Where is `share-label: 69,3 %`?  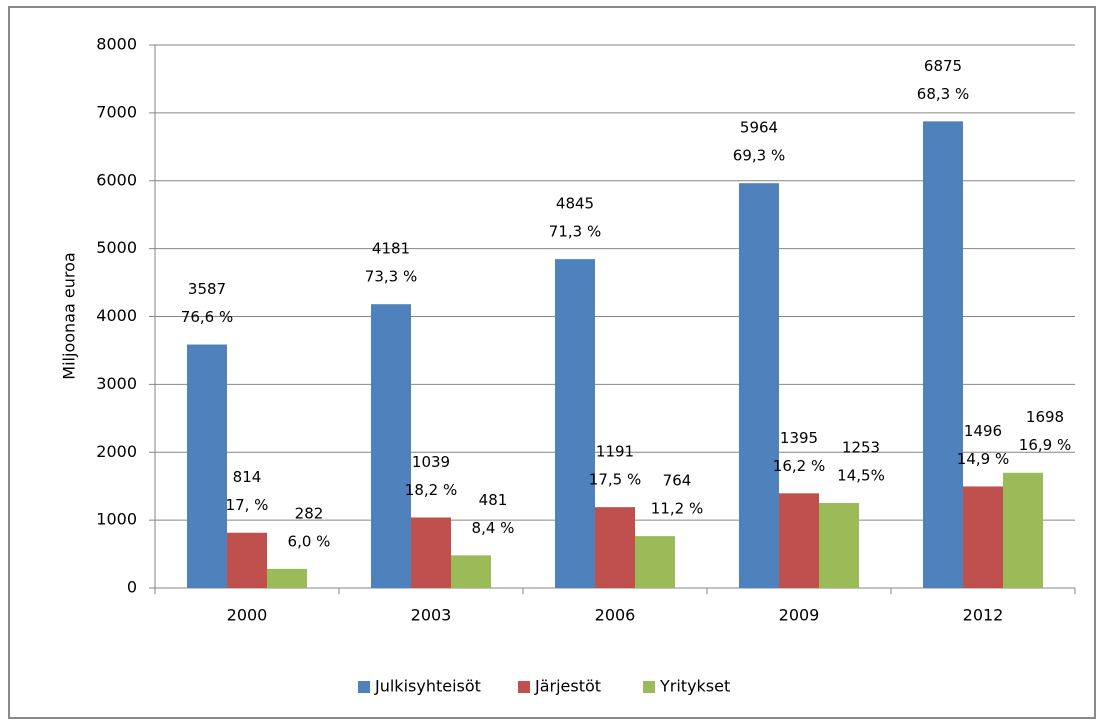 share-label: 69,3 % is located at coordinates (759, 156).